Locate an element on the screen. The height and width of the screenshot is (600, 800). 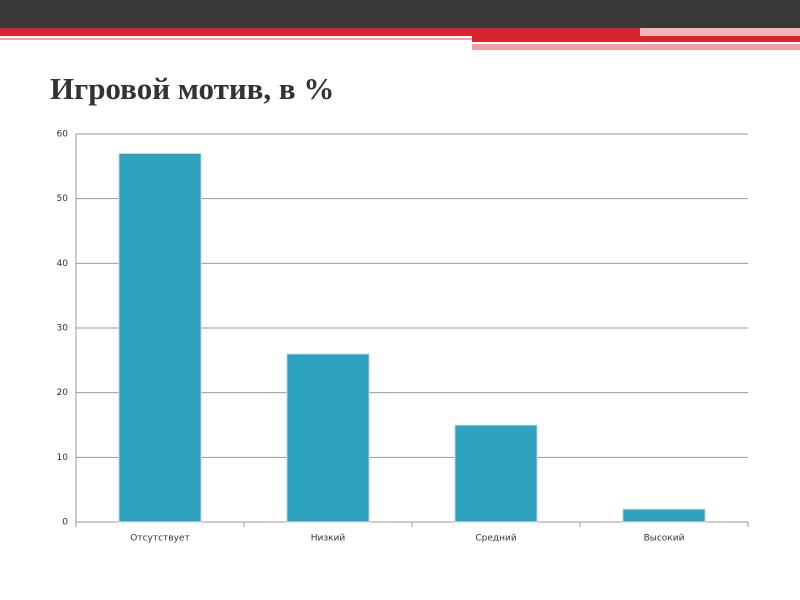
x-tick-label: Отсутствует is located at coordinates (159, 539).